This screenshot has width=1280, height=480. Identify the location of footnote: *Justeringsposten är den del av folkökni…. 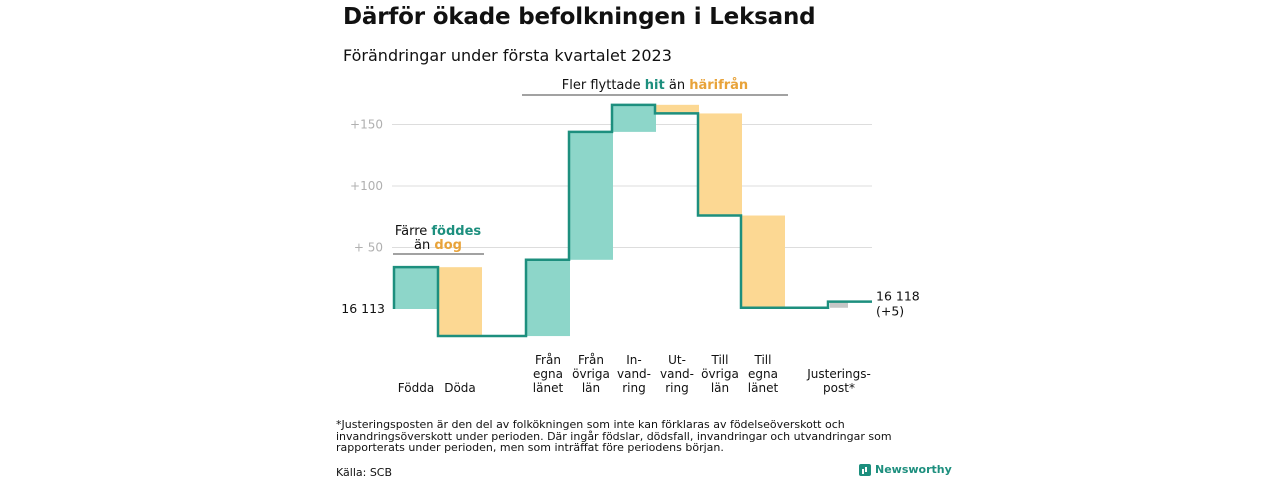
(614, 436).